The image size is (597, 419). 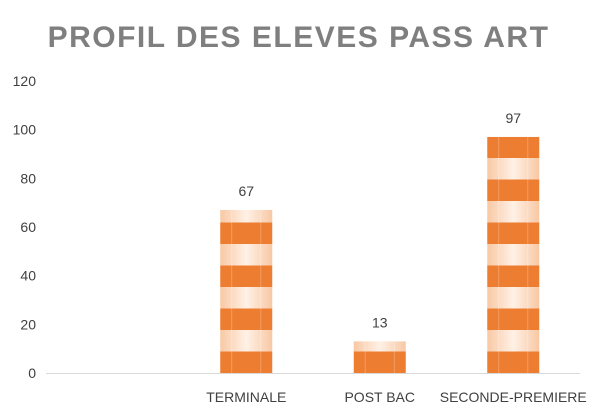 I want to click on y-tick-label: 80, so click(x=28, y=178).